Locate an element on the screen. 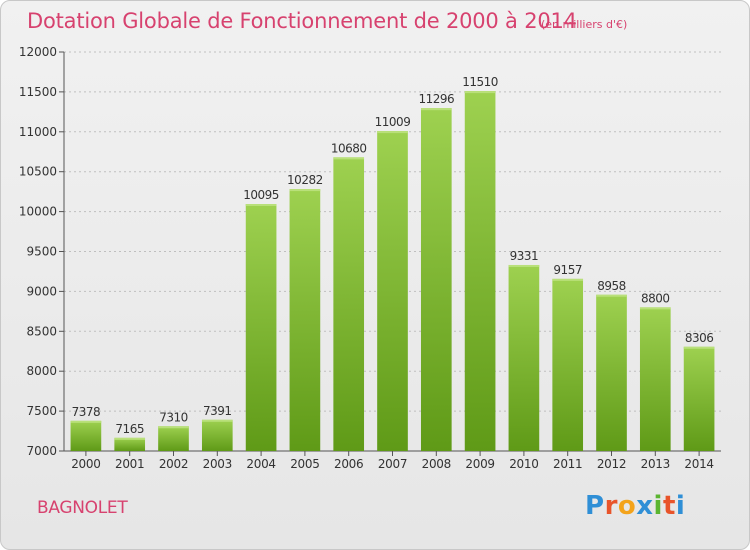  value-label: 11510 is located at coordinates (480, 82).